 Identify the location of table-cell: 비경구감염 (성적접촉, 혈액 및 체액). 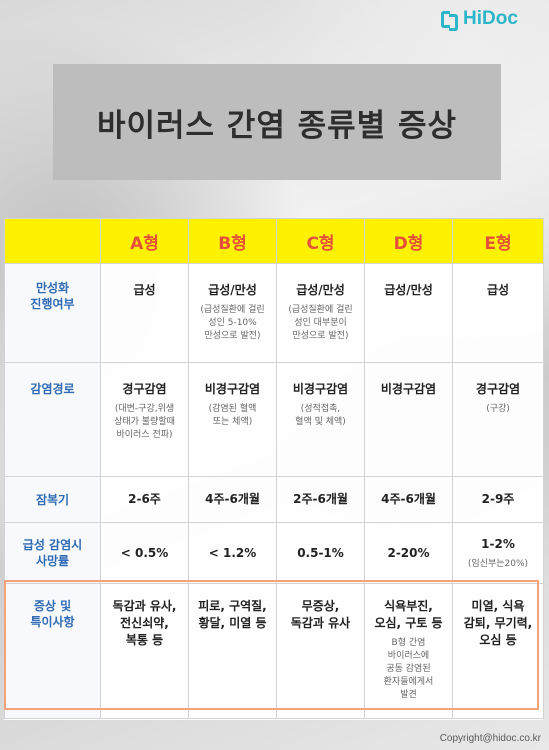
(320, 419).